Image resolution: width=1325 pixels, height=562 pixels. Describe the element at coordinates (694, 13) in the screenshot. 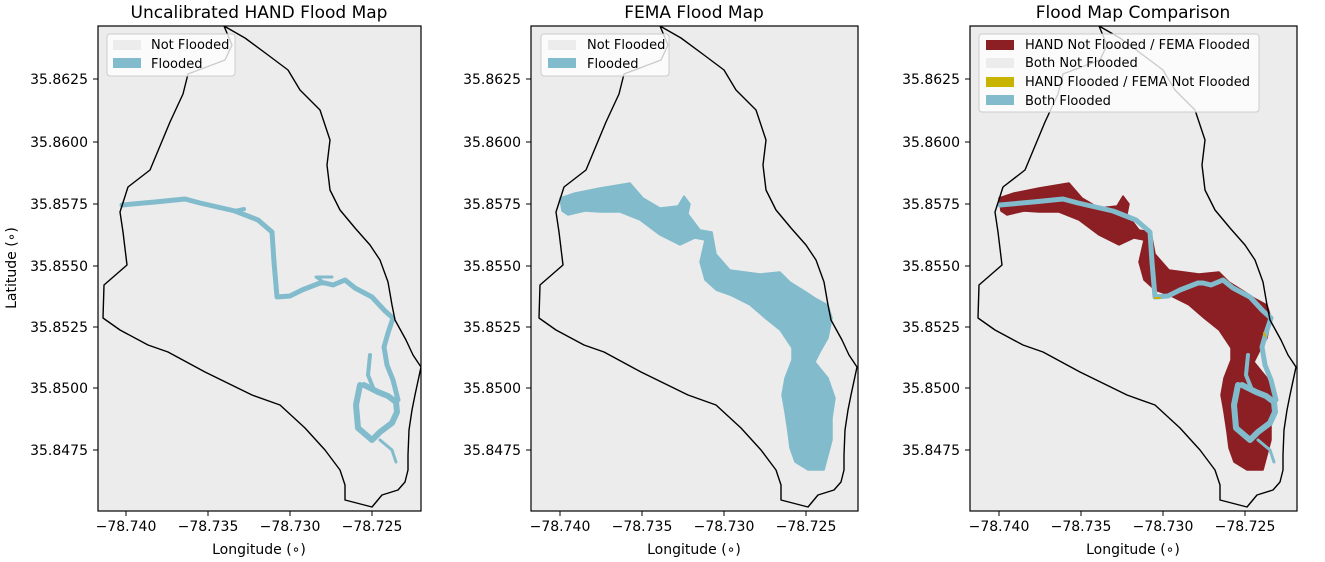

I see `panel-title: FEMA Flood Map` at that location.